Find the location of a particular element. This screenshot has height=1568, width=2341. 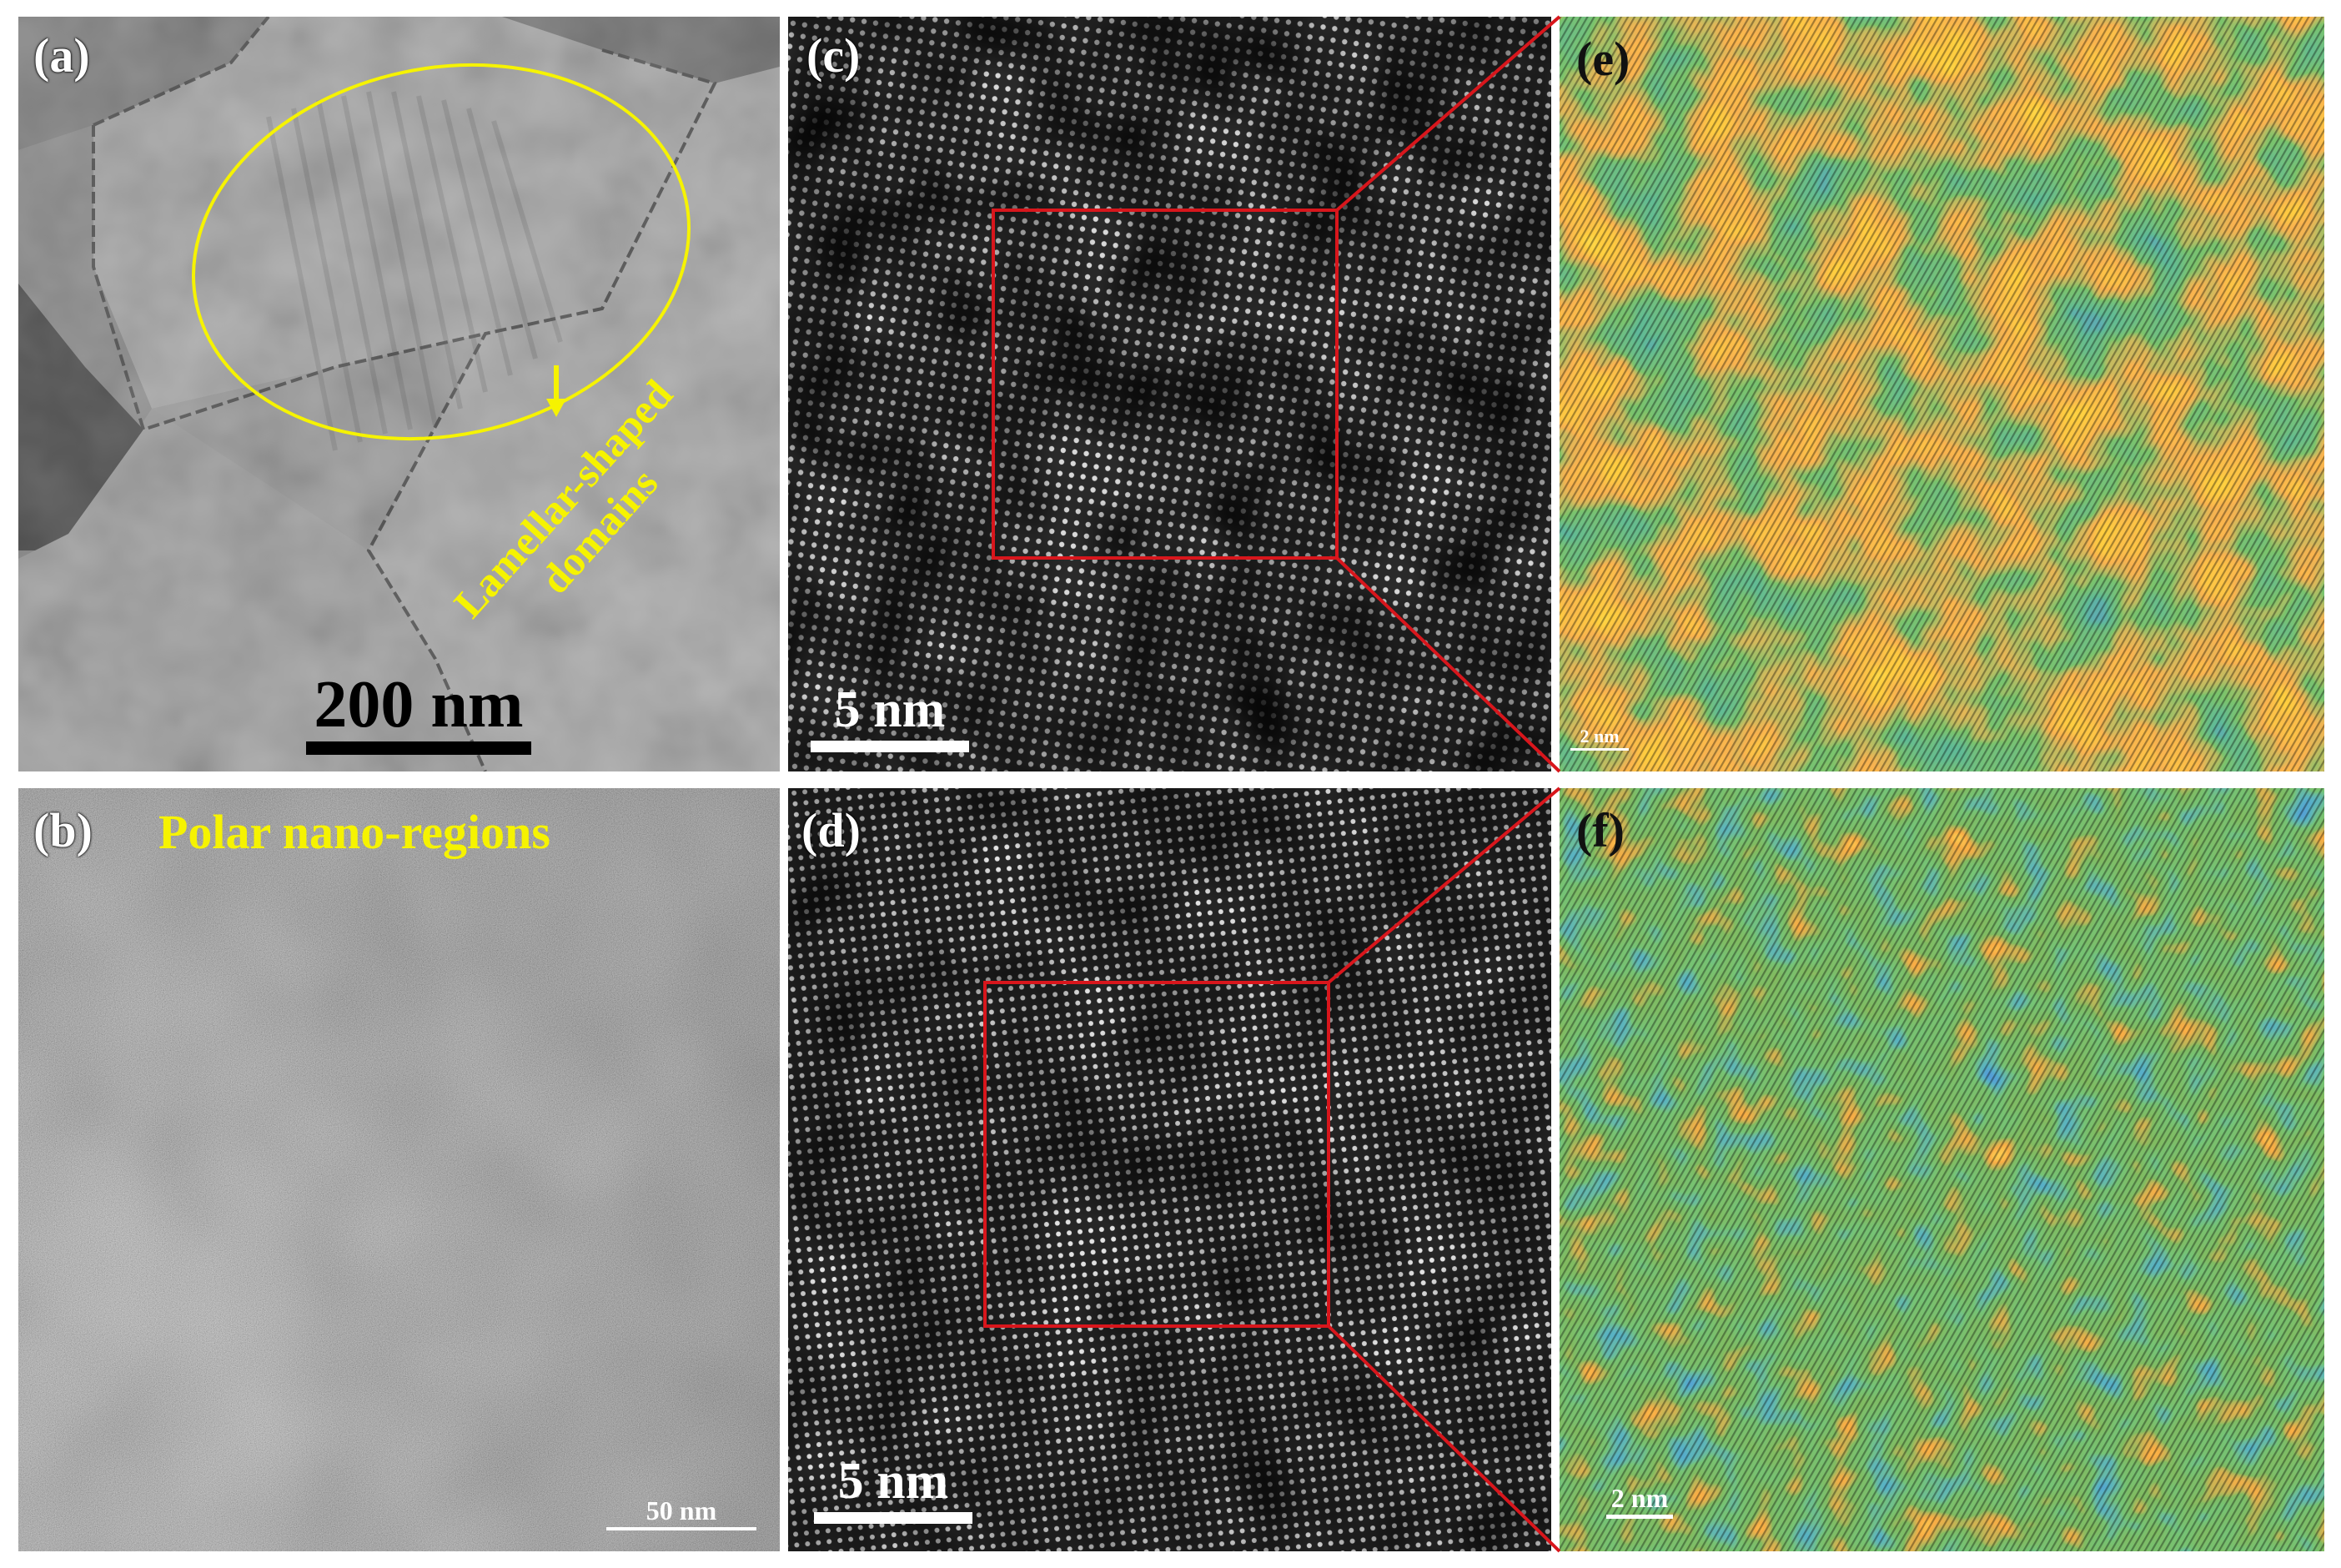

scale-bar-a: 200 nm is located at coordinates (419, 713).